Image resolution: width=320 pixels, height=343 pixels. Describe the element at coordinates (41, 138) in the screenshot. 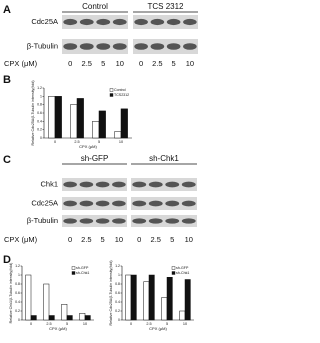

I see `y-tick-label: 0` at that location.